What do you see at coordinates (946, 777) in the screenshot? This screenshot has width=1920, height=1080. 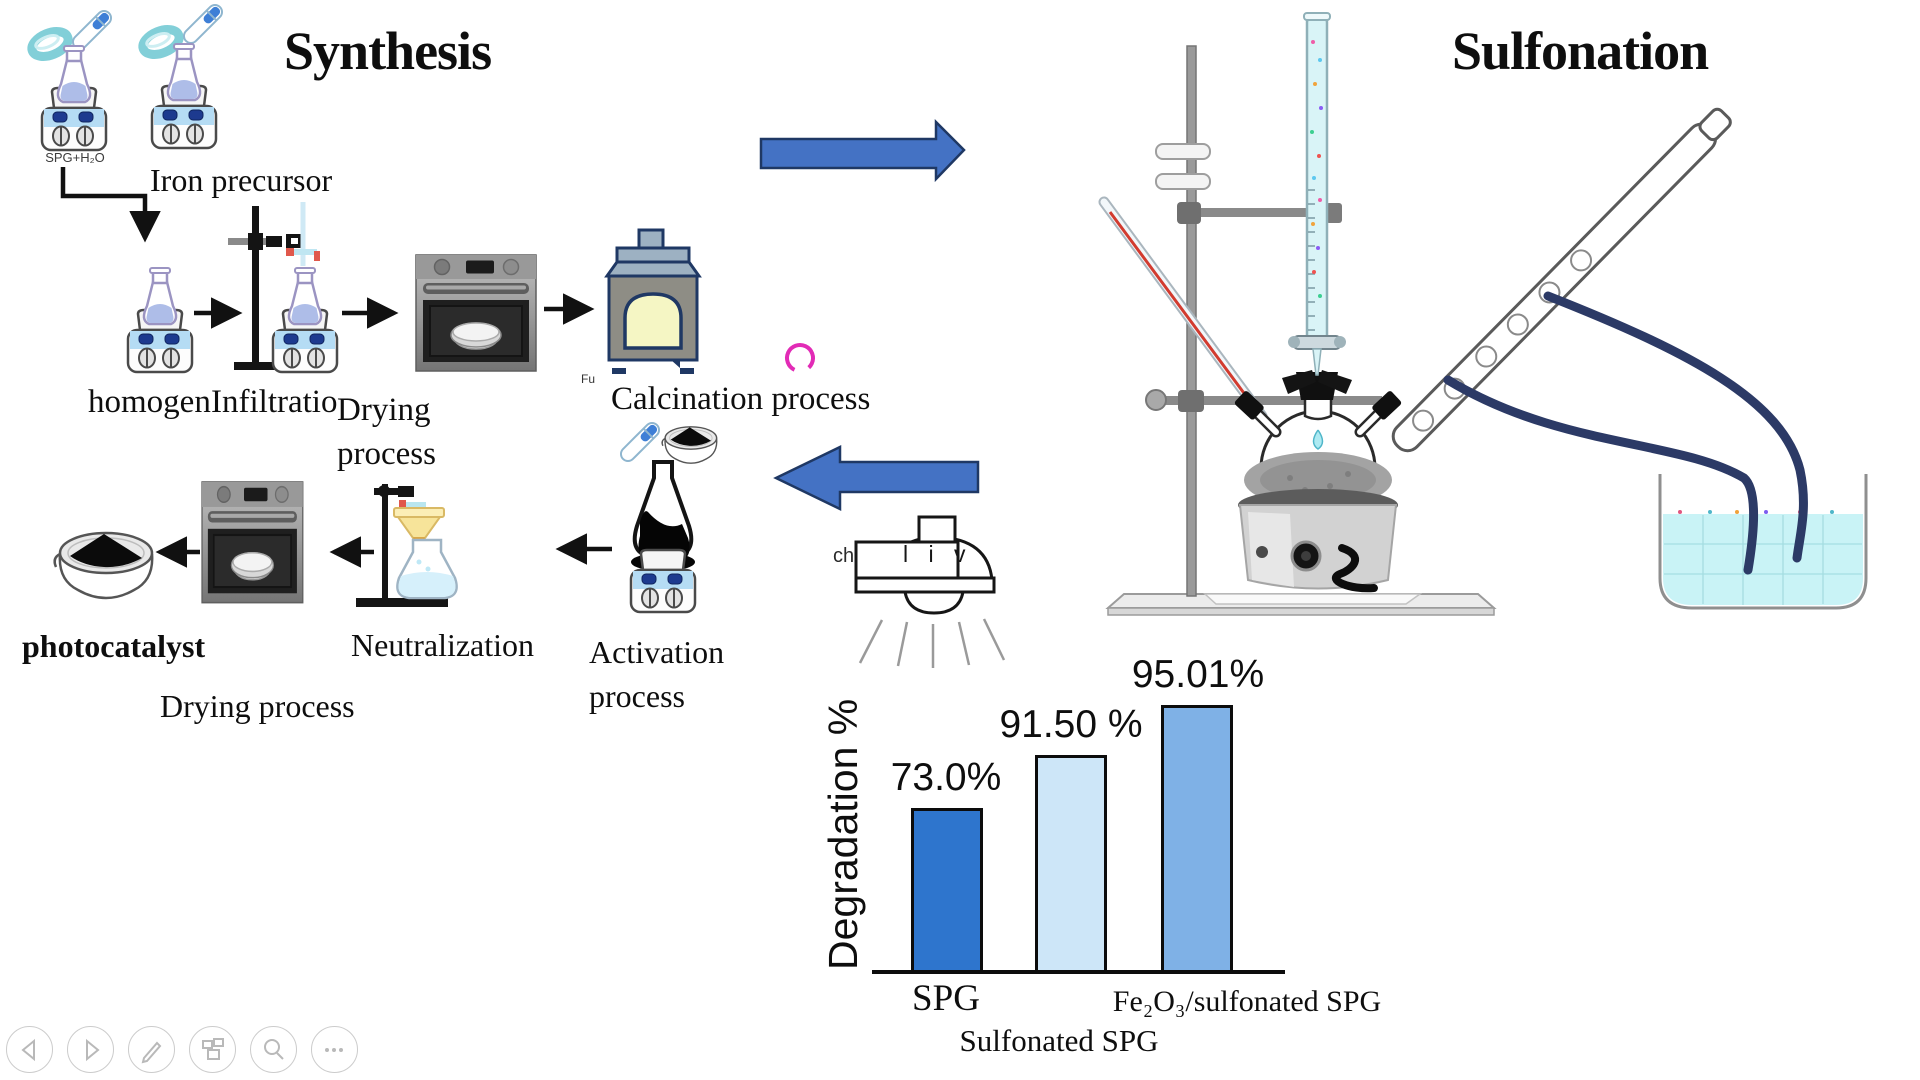 I see `bar-value-label: 73.0%` at bounding box center [946, 777].